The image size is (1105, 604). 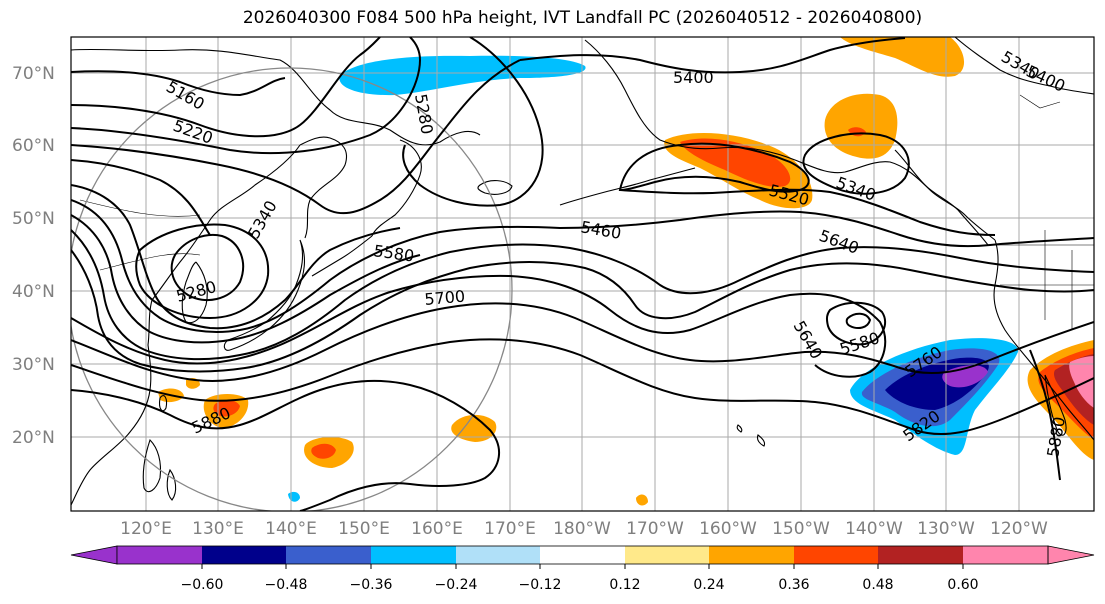 What do you see at coordinates (1024, 66) in the screenshot?
I see `coast-arctic-canada` at bounding box center [1024, 66].